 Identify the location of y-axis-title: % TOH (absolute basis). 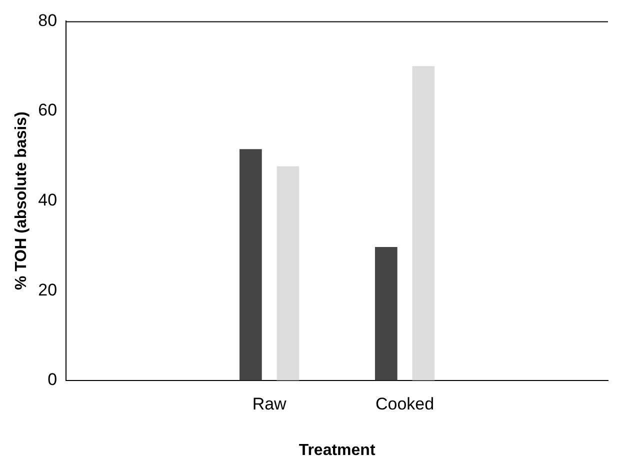
(21, 201).